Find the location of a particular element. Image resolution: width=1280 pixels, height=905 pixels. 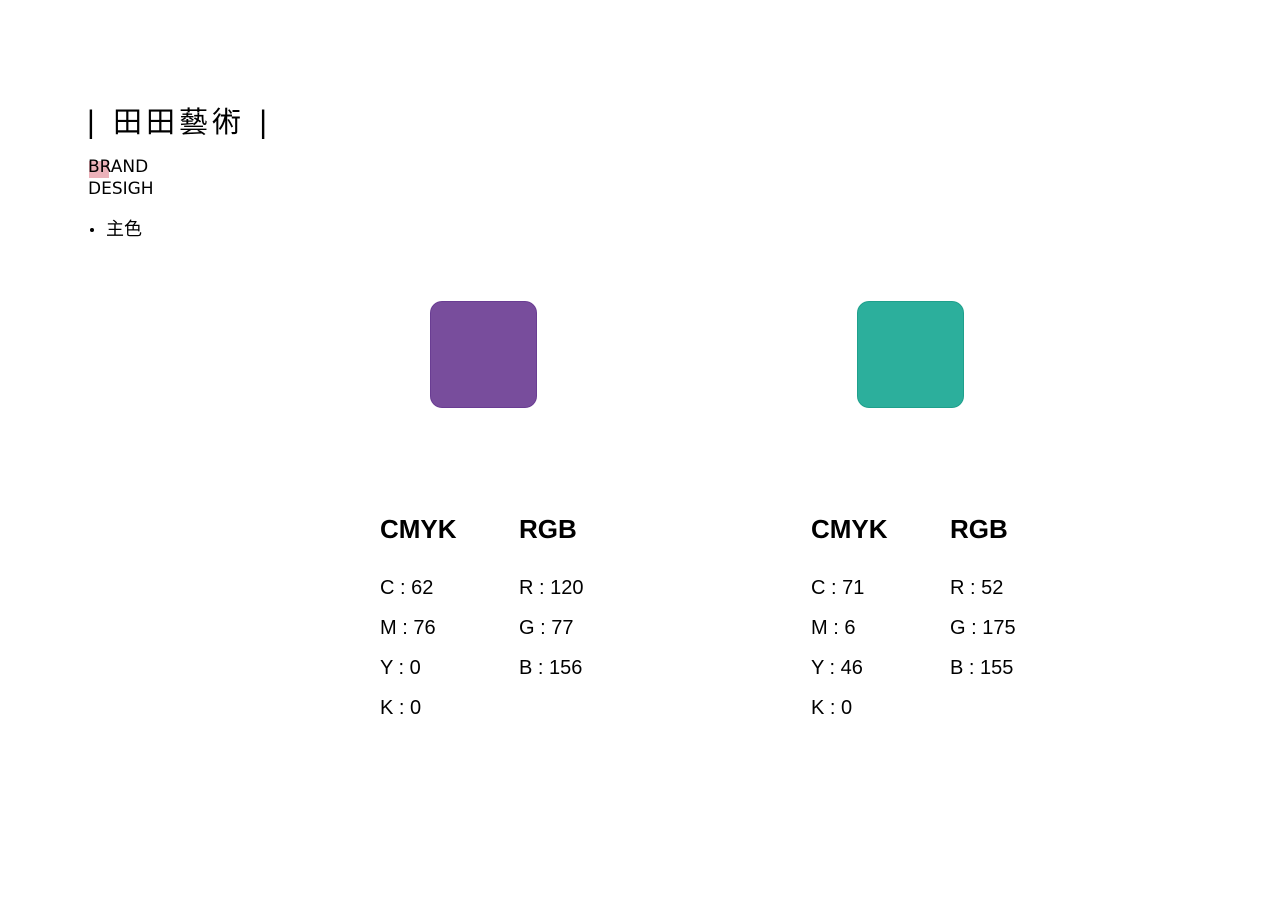

cmyk-m: M : 6 is located at coordinates (833, 628).